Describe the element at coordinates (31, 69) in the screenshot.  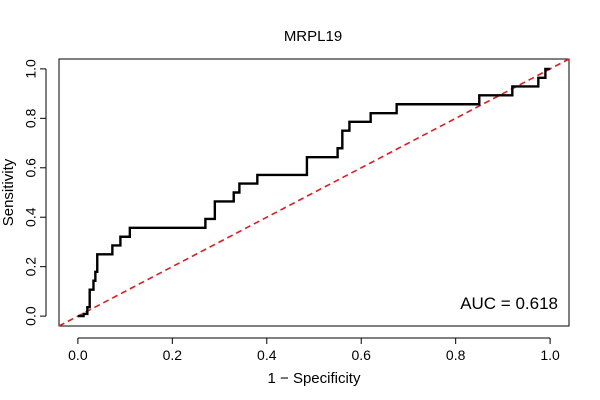
I see `y-tick-label: 1.0` at that location.